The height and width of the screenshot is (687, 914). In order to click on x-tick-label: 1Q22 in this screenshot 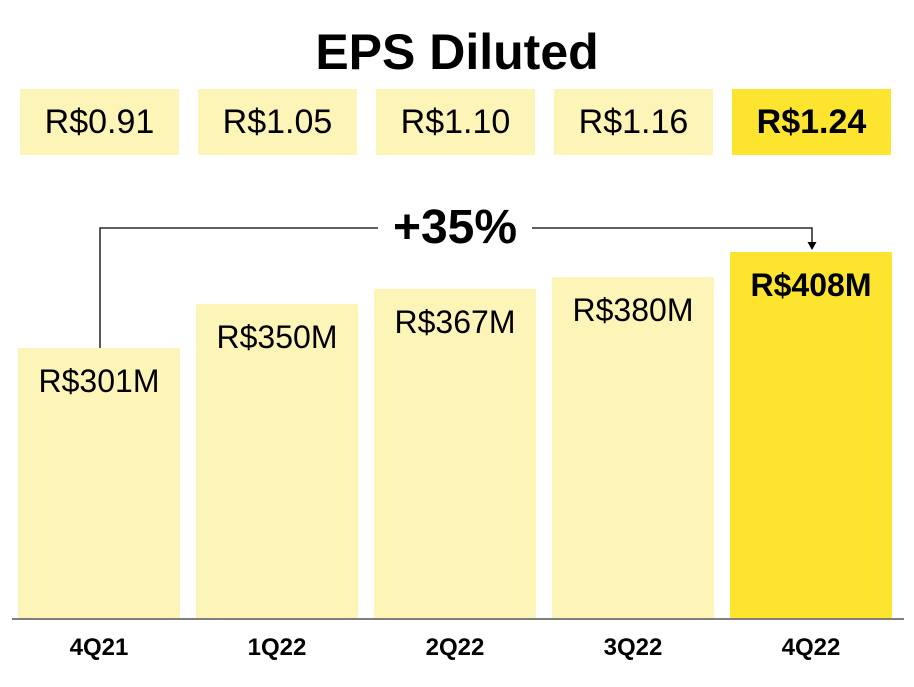, I will do `click(277, 647)`.